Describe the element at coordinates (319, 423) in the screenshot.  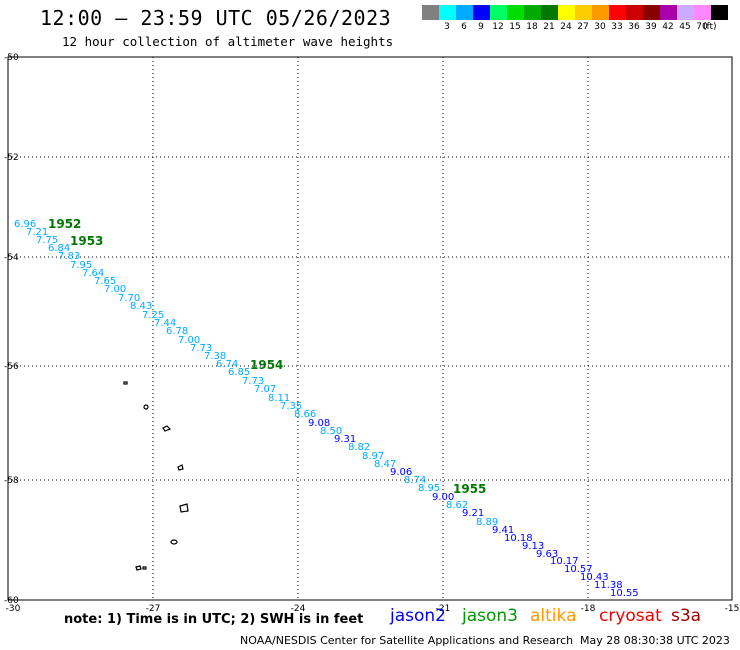
I see `wave-height-label: 9.08` at that location.